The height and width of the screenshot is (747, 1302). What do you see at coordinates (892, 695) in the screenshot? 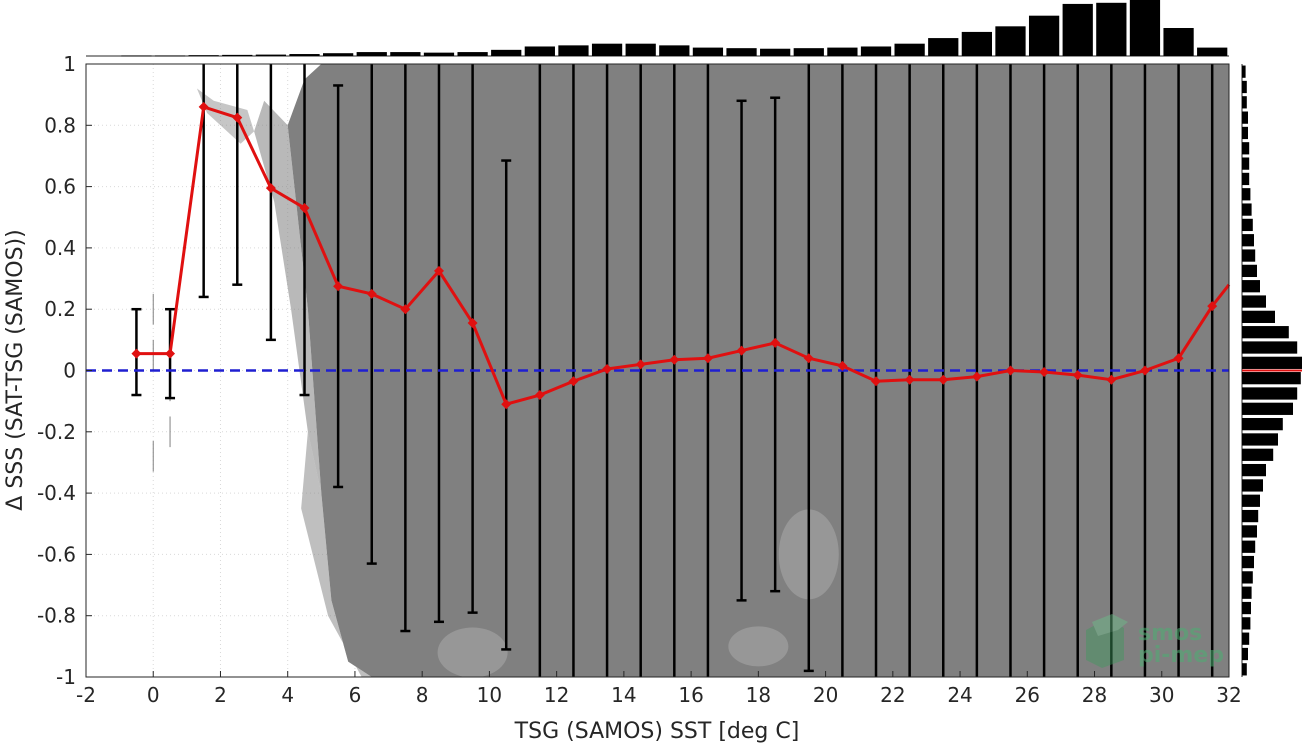
I see `x-tick-label: 22` at bounding box center [892, 695].